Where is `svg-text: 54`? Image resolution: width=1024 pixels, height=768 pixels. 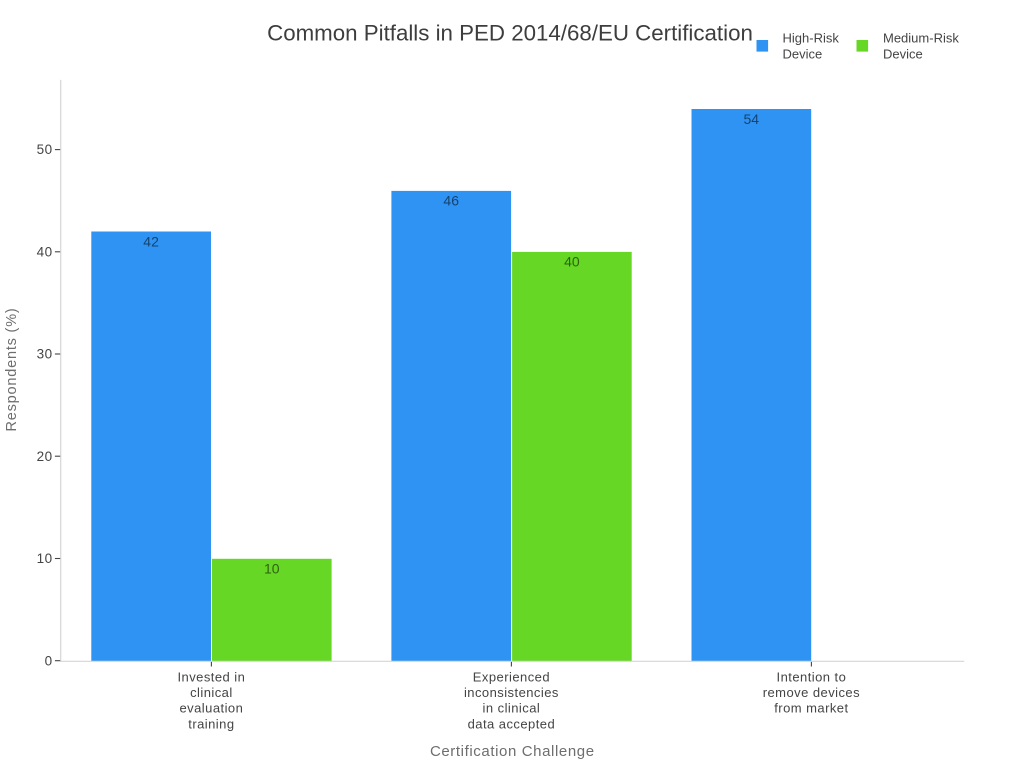
svg-text: 54 is located at coordinates (752, 119).